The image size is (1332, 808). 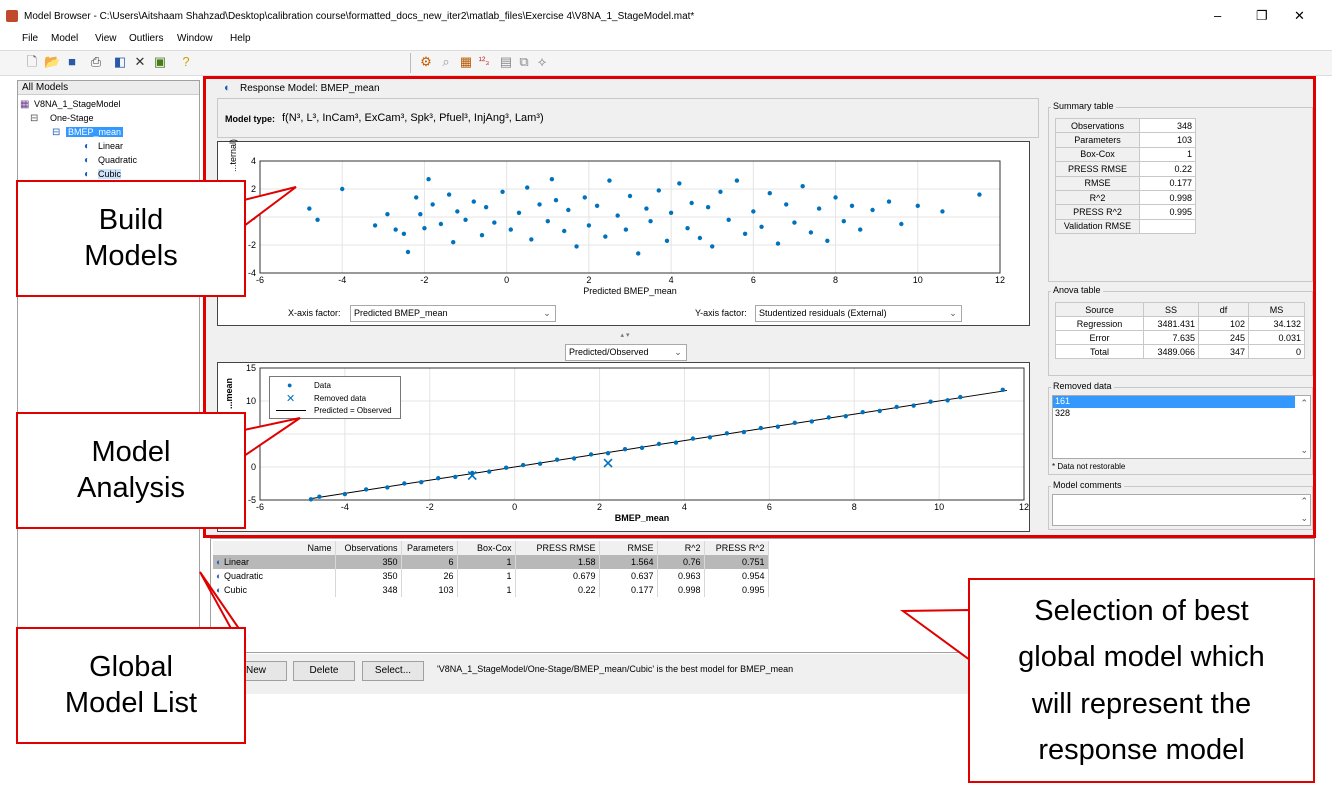 I want to click on x-tick-label: 10, so click(x=918, y=280).